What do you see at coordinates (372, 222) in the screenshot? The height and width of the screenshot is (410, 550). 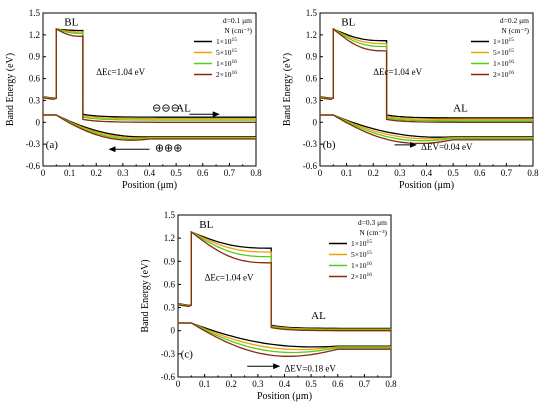 I see `legend-title: d=0.3 μm` at bounding box center [372, 222].